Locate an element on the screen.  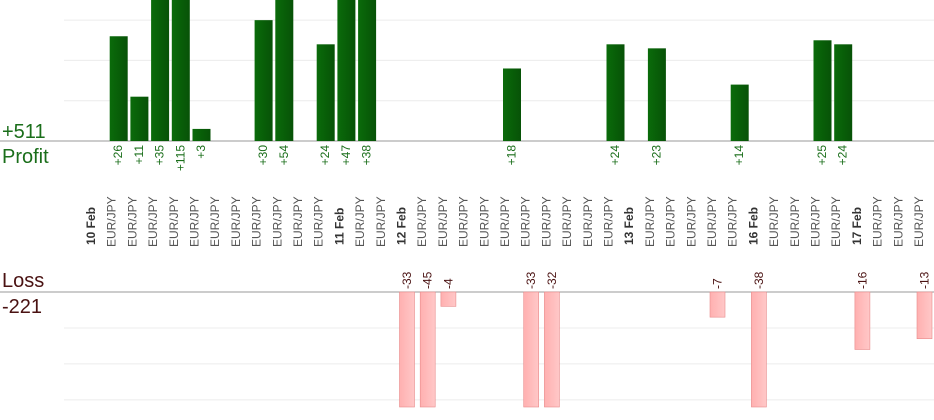
date-label: 11 Feb is located at coordinates (339, 226).